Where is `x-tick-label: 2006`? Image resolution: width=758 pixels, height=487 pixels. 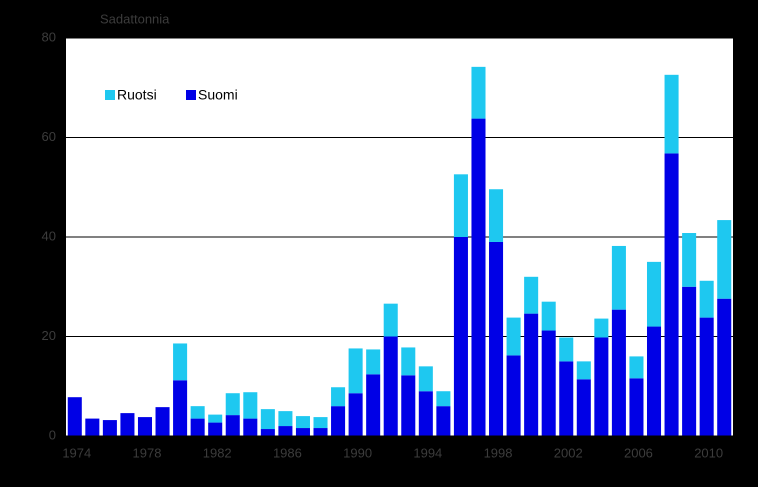
x-tick-label: 2006 is located at coordinates (638, 452).